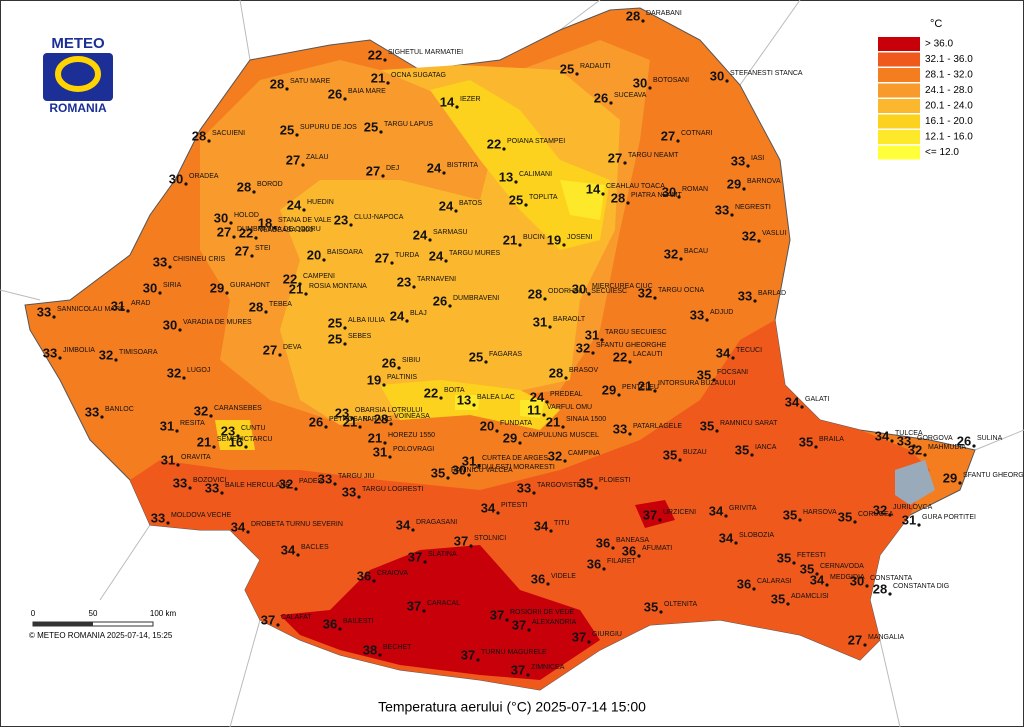 The height and width of the screenshot is (727, 1024). Describe the element at coordinates (635, 186) in the screenshot. I see `station-name: CEAHLAU TOACA` at that location.